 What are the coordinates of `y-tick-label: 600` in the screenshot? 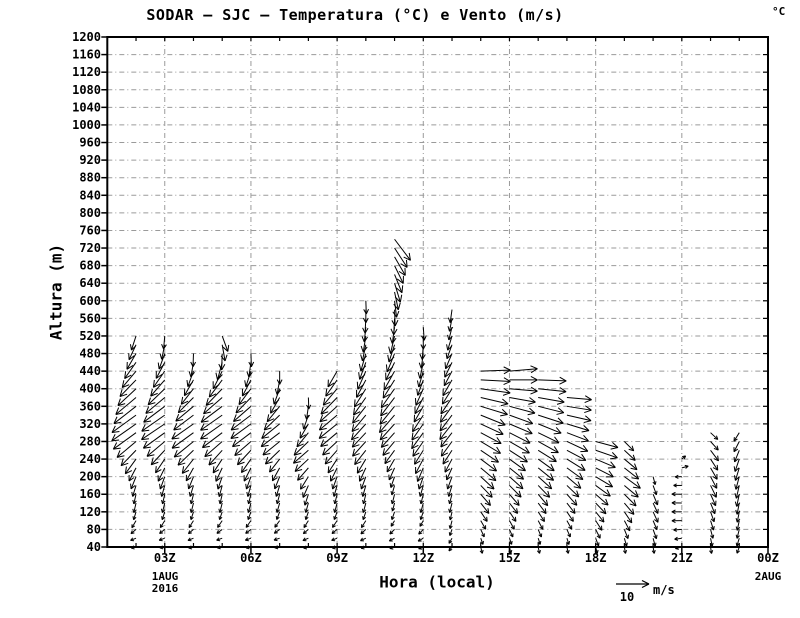 It's located at (90, 301).